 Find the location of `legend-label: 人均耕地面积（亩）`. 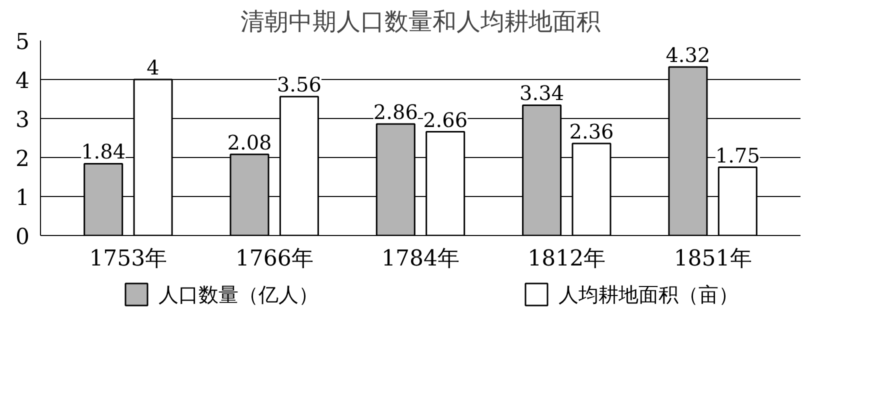

legend-label: 人均耕地面积（亩） is located at coordinates (648, 294).